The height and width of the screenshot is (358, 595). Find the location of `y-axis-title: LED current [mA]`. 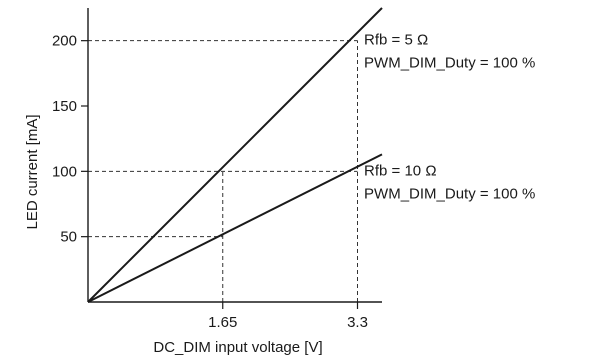

y-axis-title: LED current [mA] is located at coordinates (32, 171).